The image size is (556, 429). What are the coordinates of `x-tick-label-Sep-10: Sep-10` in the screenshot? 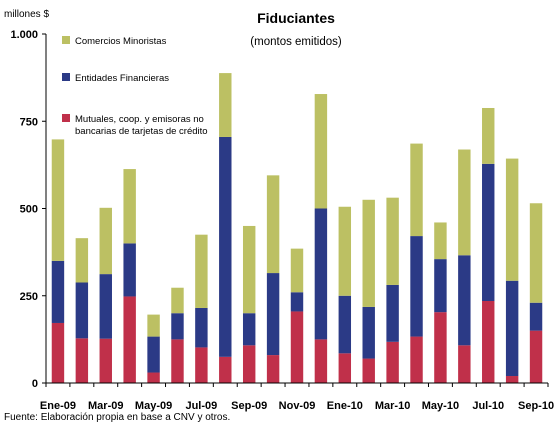 It's located at (536, 406).